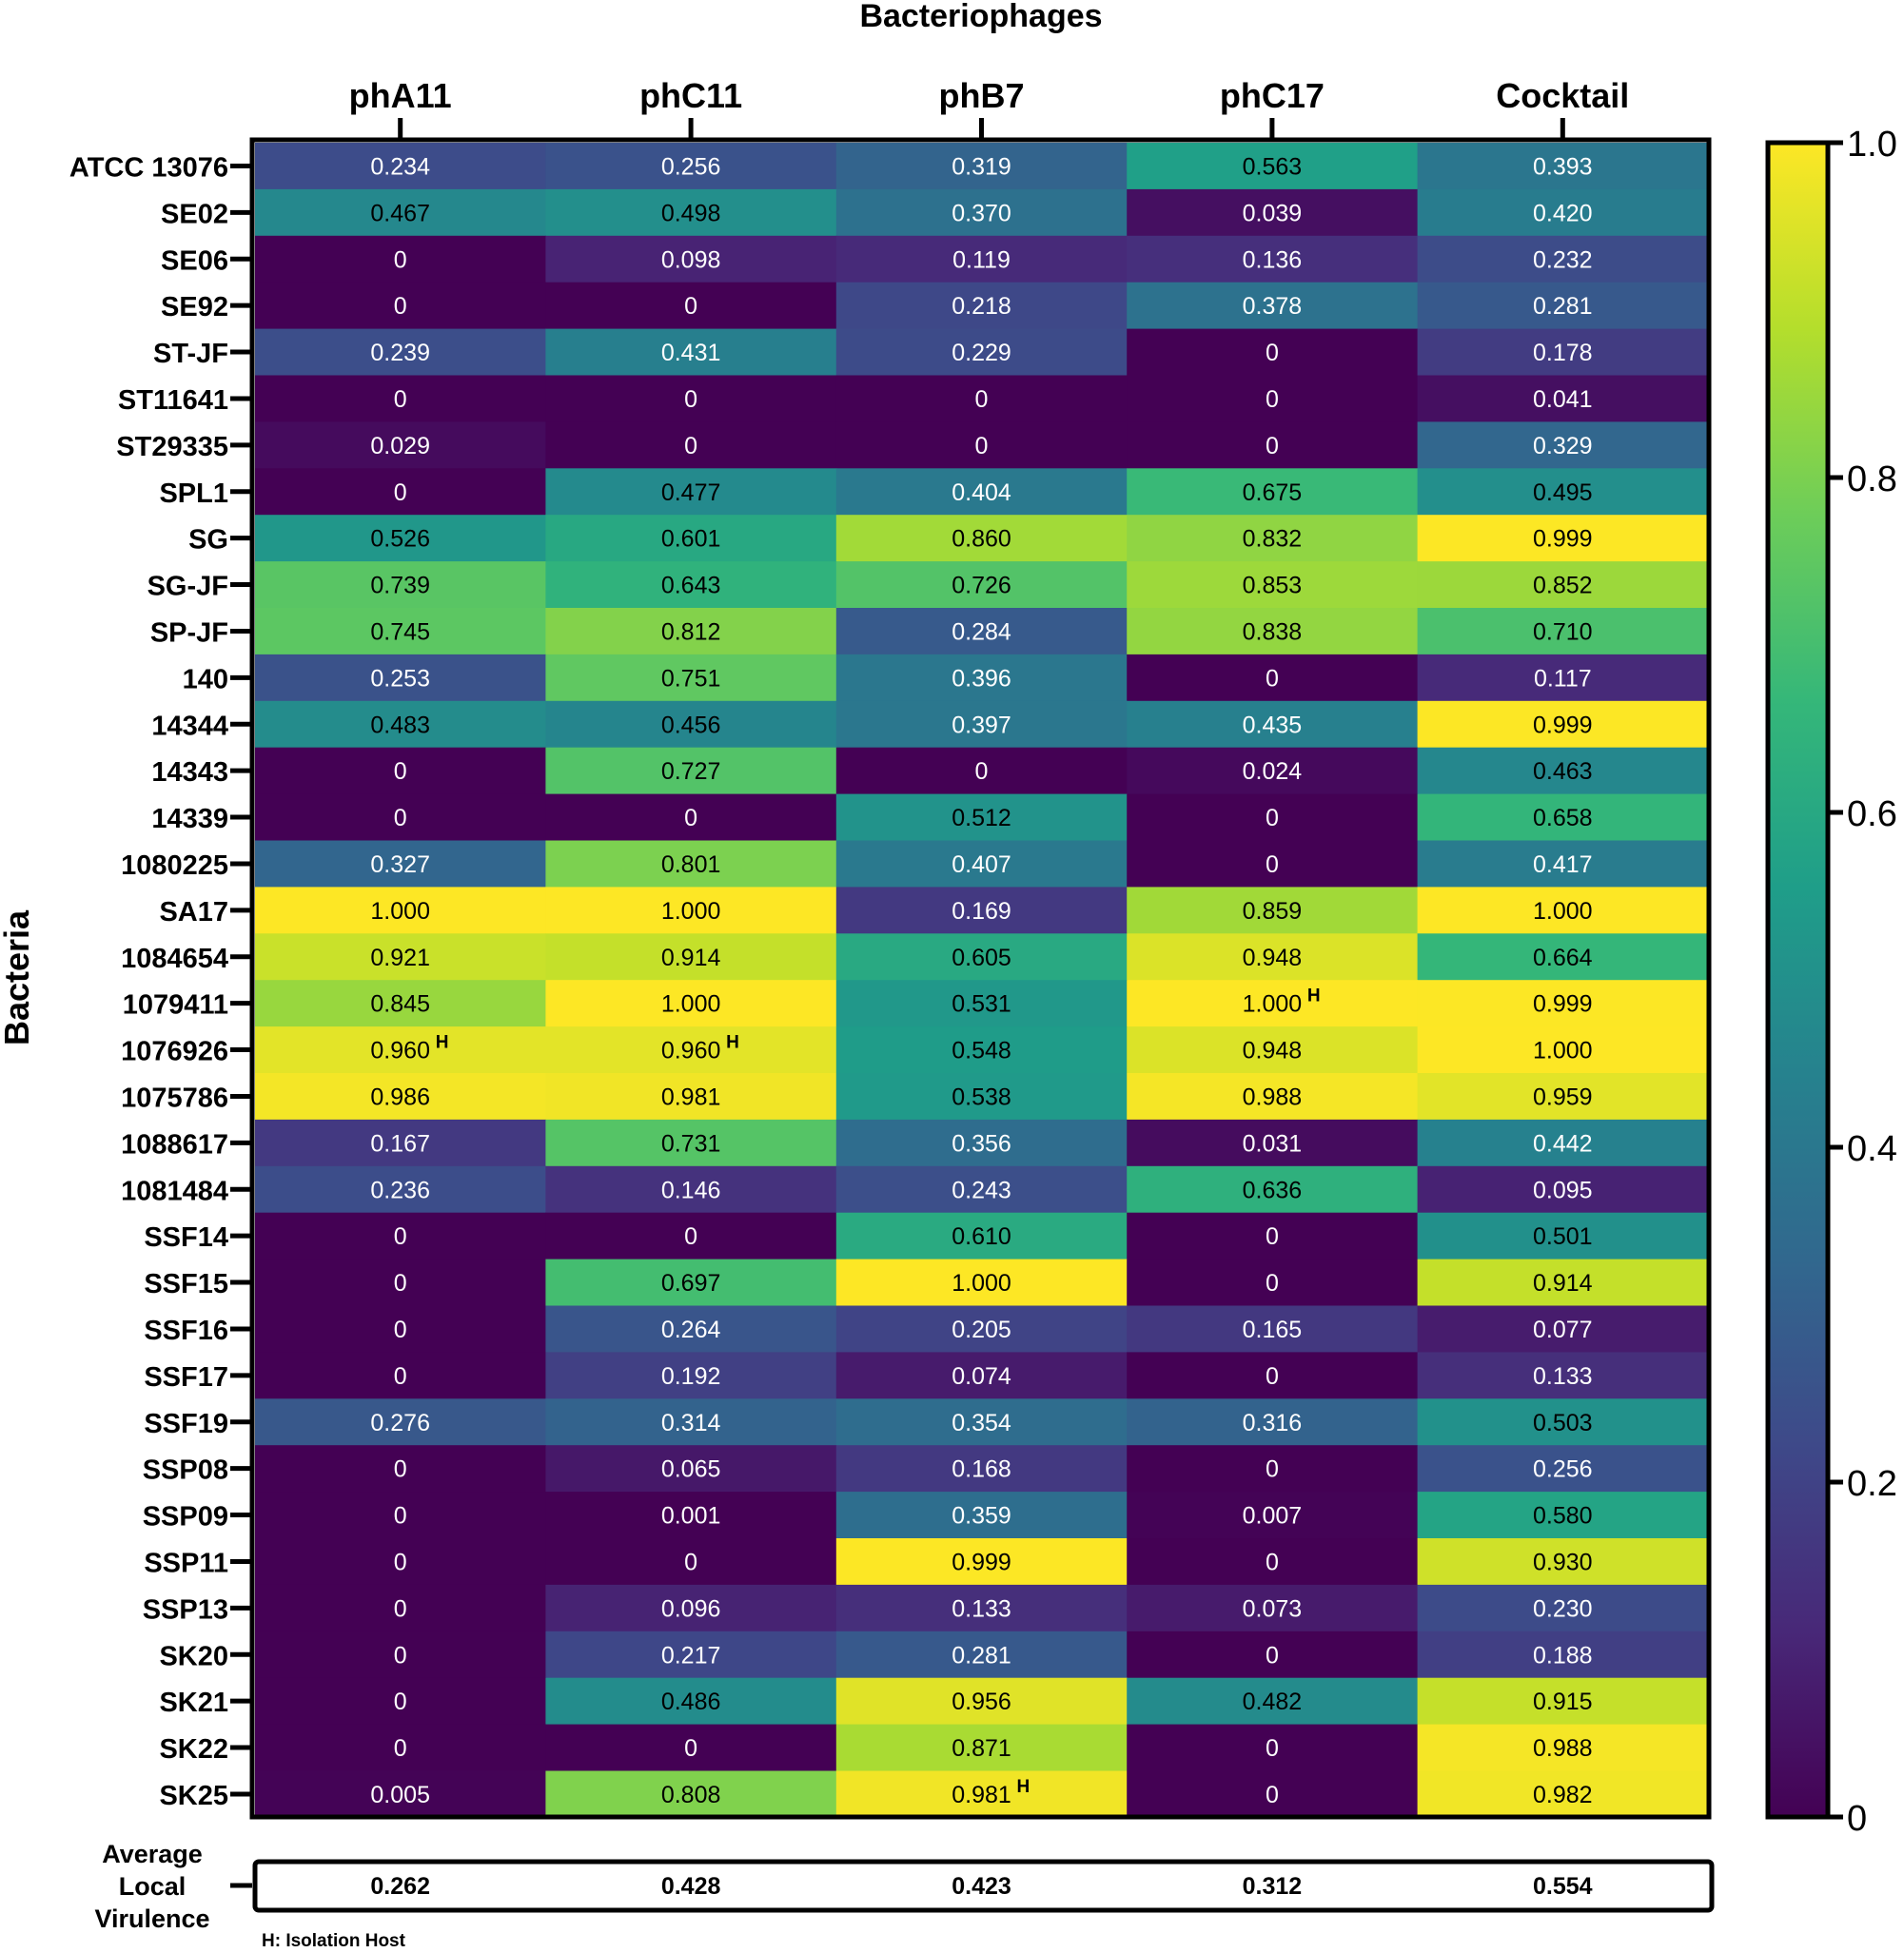  What do you see at coordinates (1563, 1143) in the screenshot?
I see `cell-value: 0.442` at bounding box center [1563, 1143].